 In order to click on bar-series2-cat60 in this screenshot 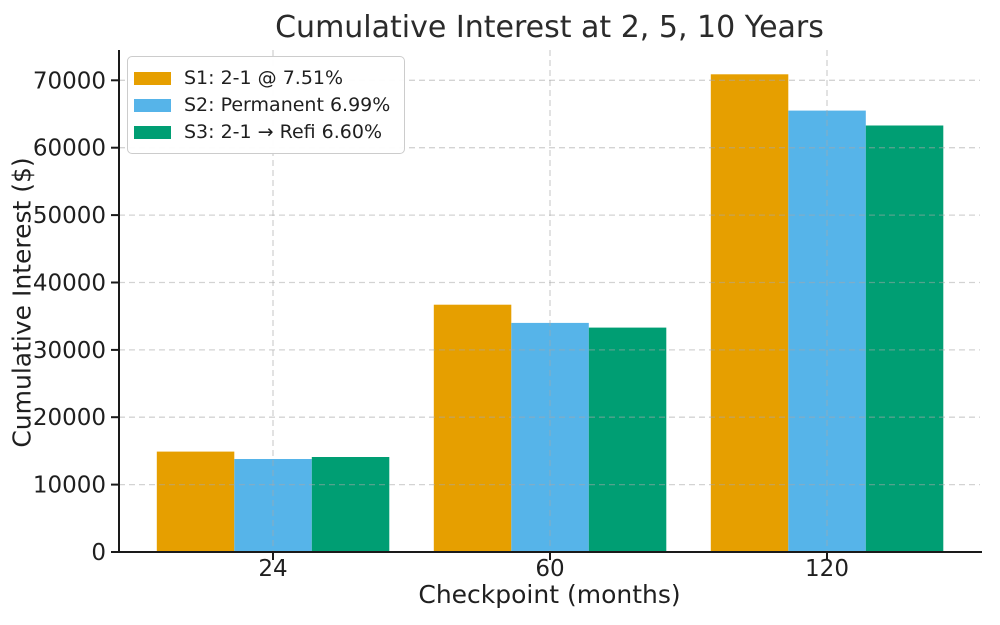, I will do `click(550, 437)`.